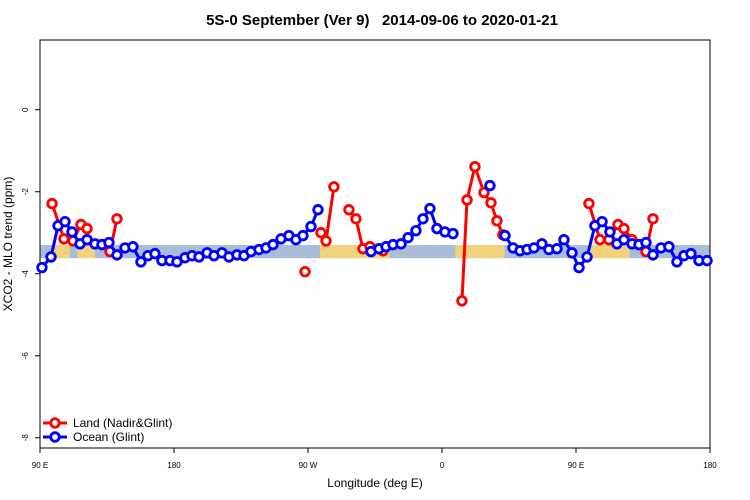 This screenshot has height=500, width=750. What do you see at coordinates (374, 483) in the screenshot?
I see `x-axis-label: Longitude (deg E)` at bounding box center [374, 483].